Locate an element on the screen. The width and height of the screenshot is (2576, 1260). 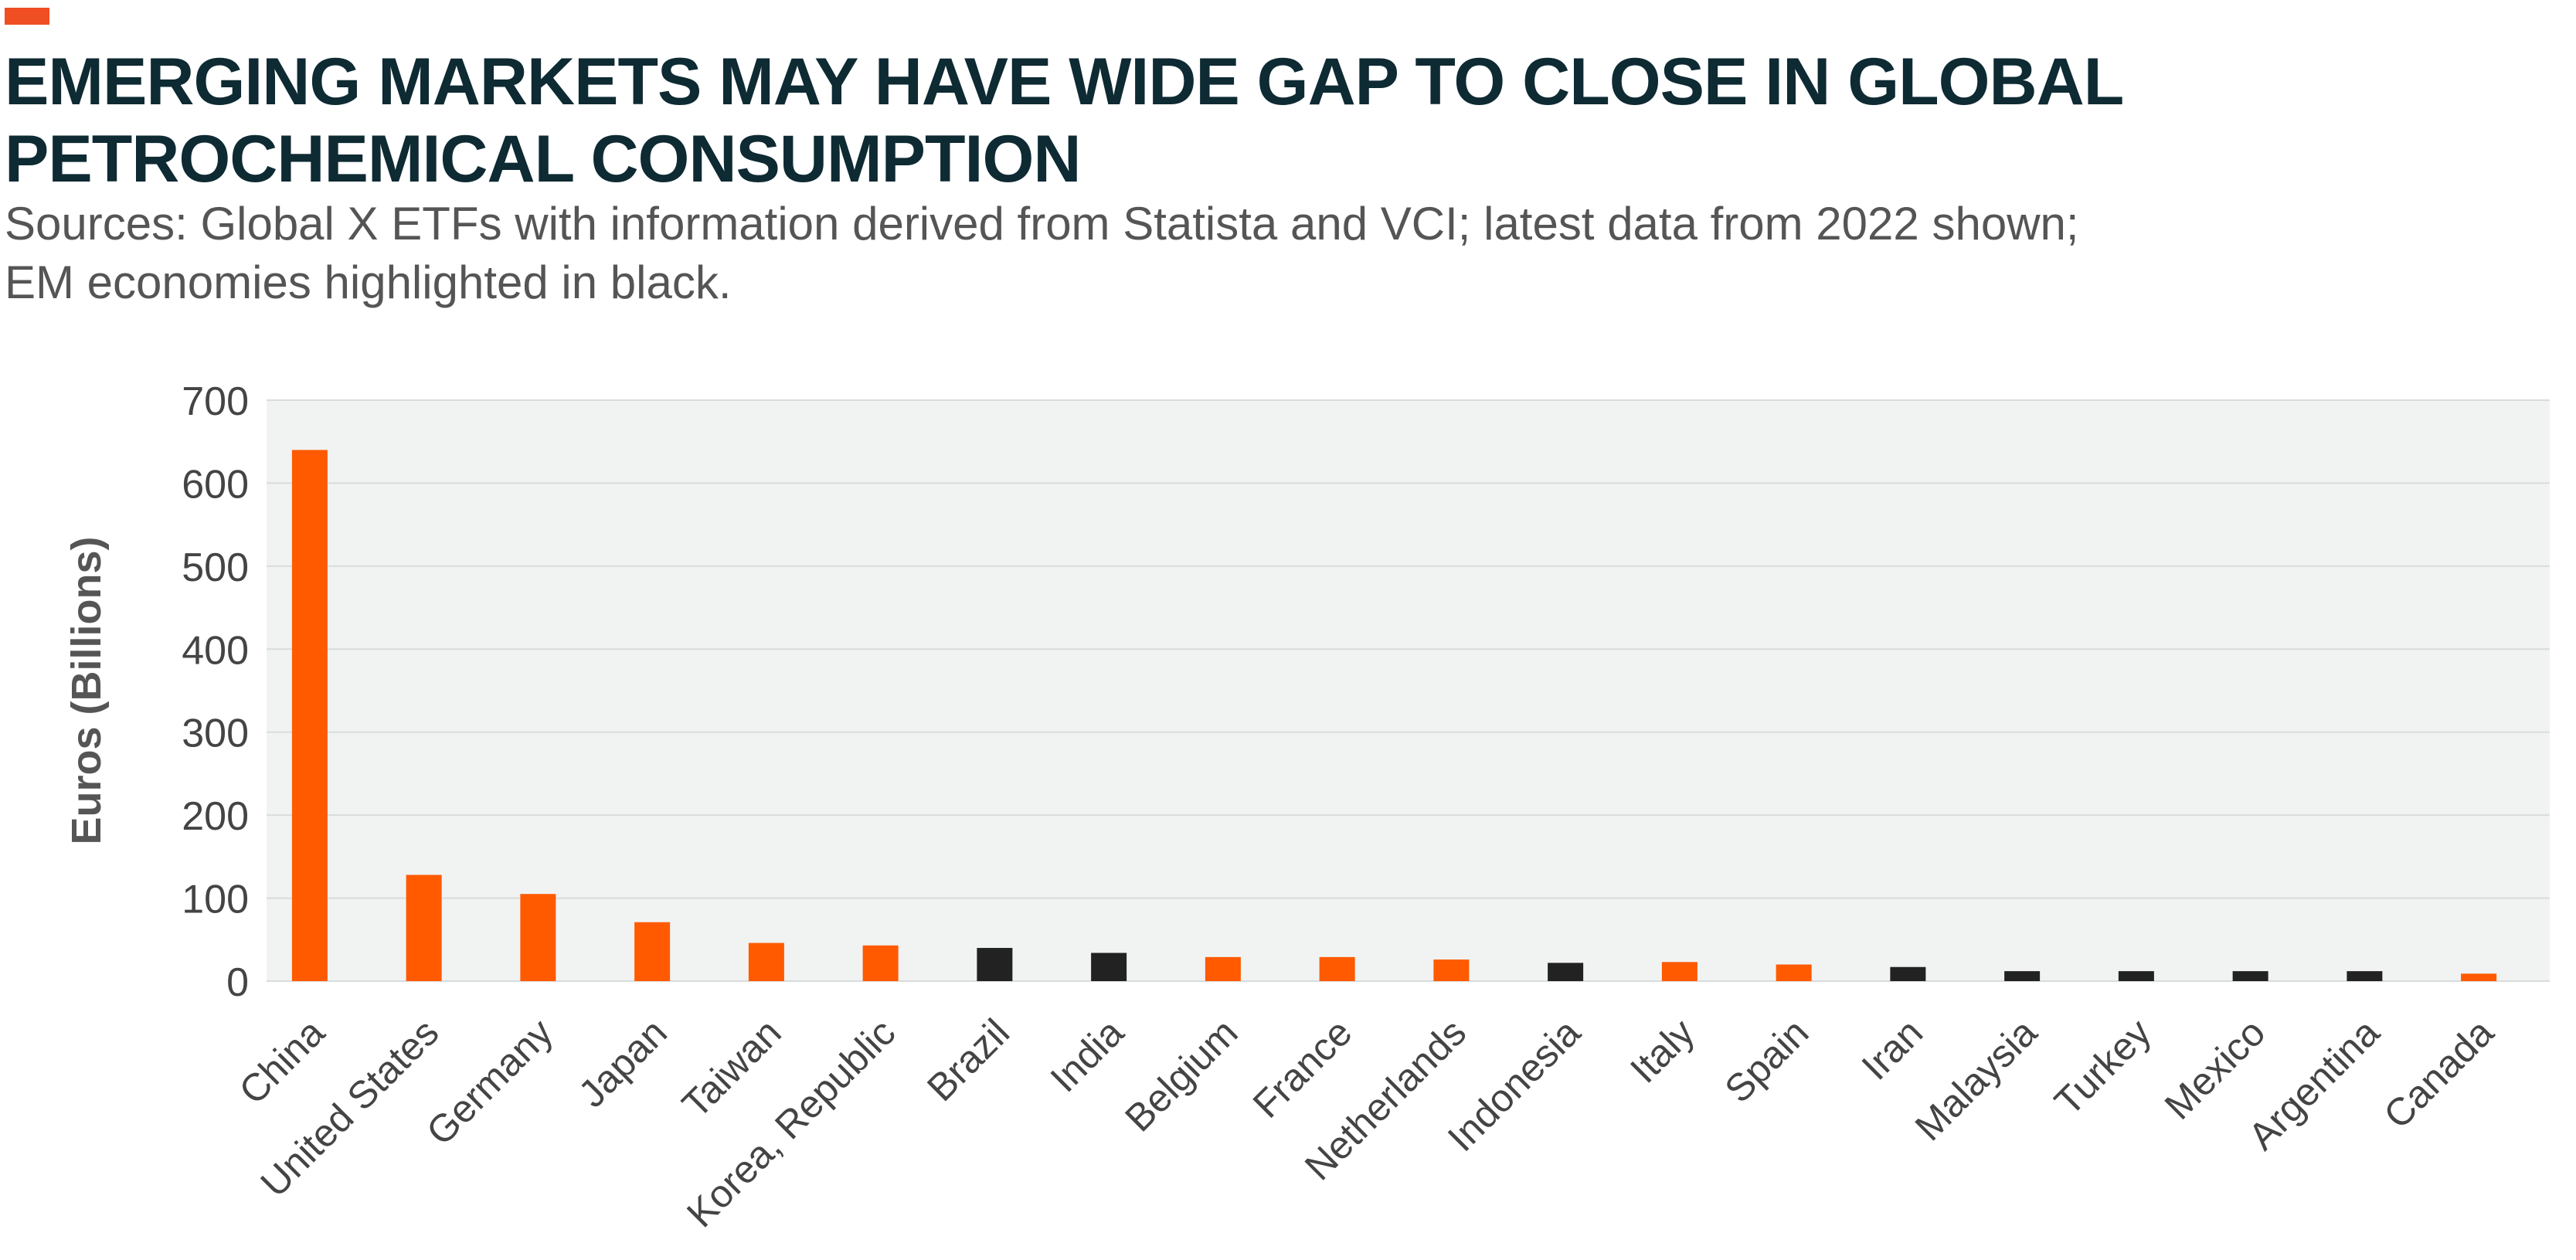
x-tick-label: Mexico is located at coordinates (2215, 1069).